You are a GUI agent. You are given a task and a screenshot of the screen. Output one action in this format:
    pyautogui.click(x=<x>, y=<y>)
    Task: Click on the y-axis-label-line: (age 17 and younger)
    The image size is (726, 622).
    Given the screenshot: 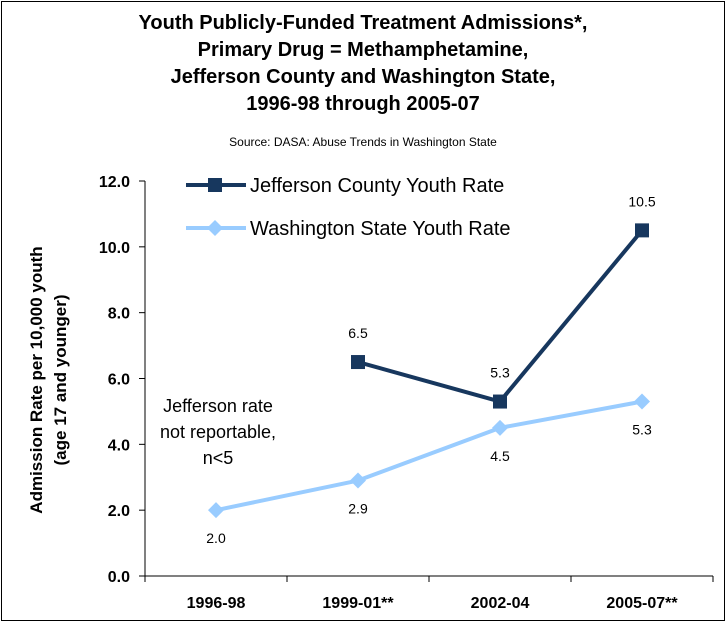 What is the action you would take?
    pyautogui.click(x=60, y=380)
    